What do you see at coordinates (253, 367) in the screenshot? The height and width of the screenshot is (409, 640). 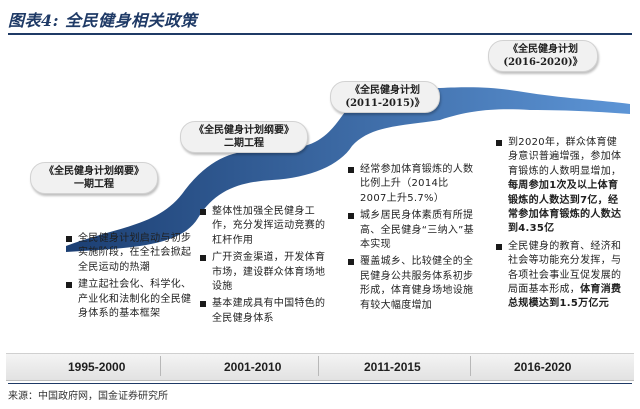 I see `year-label: 2001-2010` at bounding box center [253, 367].